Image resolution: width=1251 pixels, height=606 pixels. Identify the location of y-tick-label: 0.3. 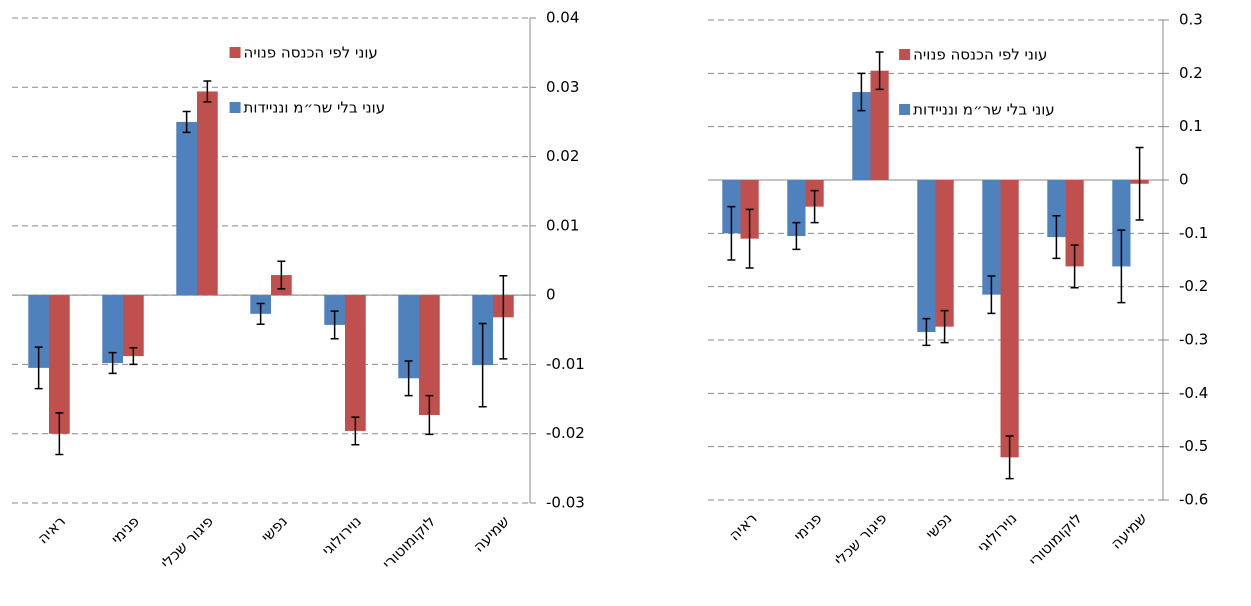
(1191, 20).